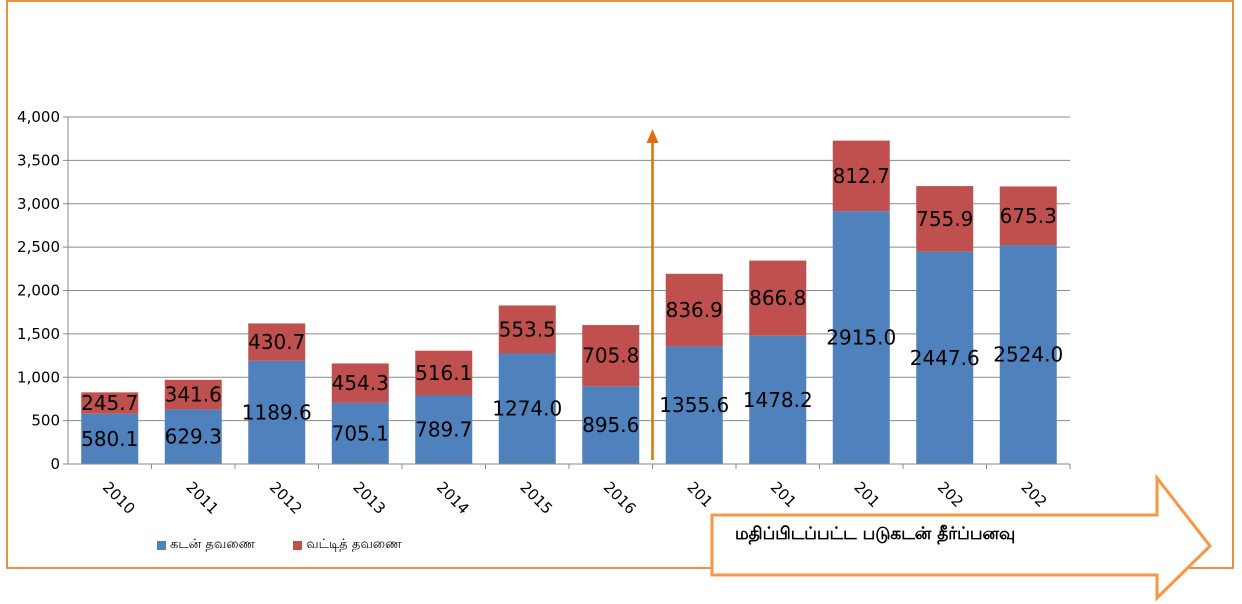 This screenshot has width=1242, height=604. What do you see at coordinates (38, 204) in the screenshot?
I see `y-tick-label: 3,000` at bounding box center [38, 204].